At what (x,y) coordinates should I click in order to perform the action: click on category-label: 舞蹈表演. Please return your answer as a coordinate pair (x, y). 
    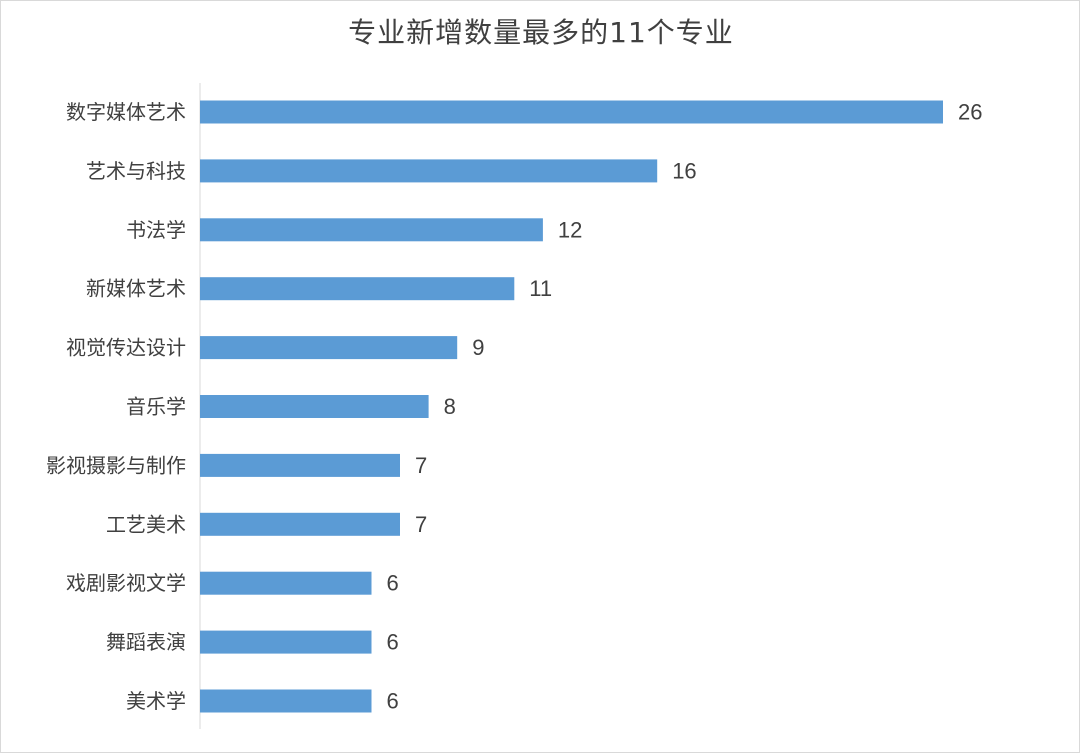
    Looking at the image, I should click on (146, 642).